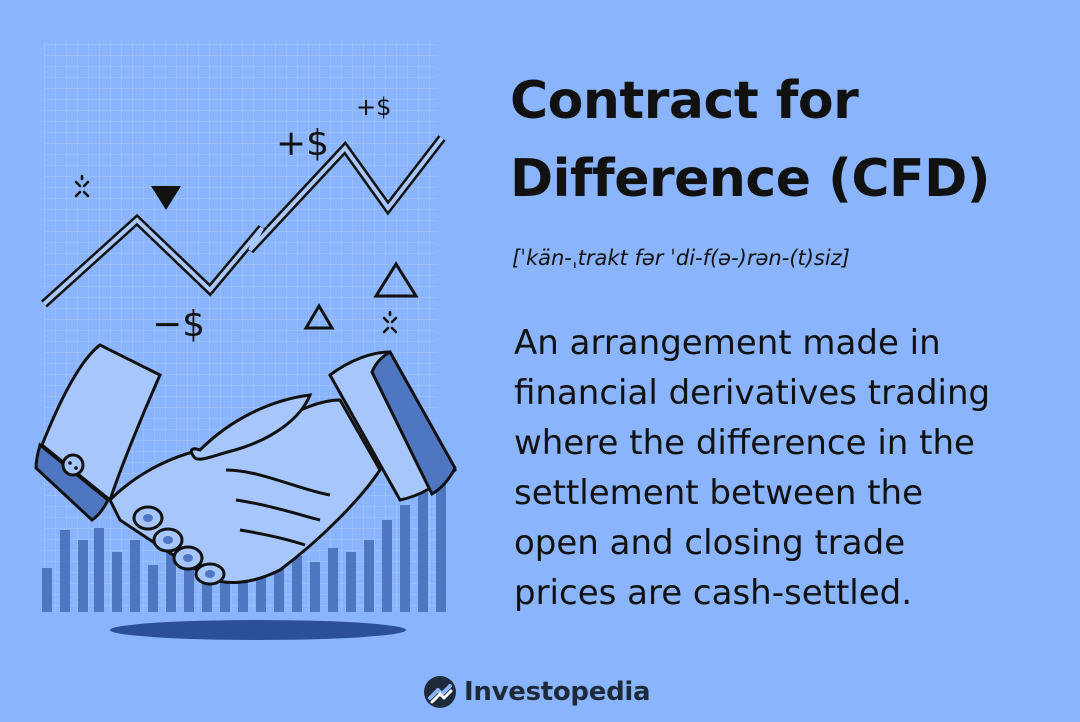 Image resolution: width=1080 pixels, height=722 pixels. I want to click on minus-dollar-label: −$, so click(178, 324).